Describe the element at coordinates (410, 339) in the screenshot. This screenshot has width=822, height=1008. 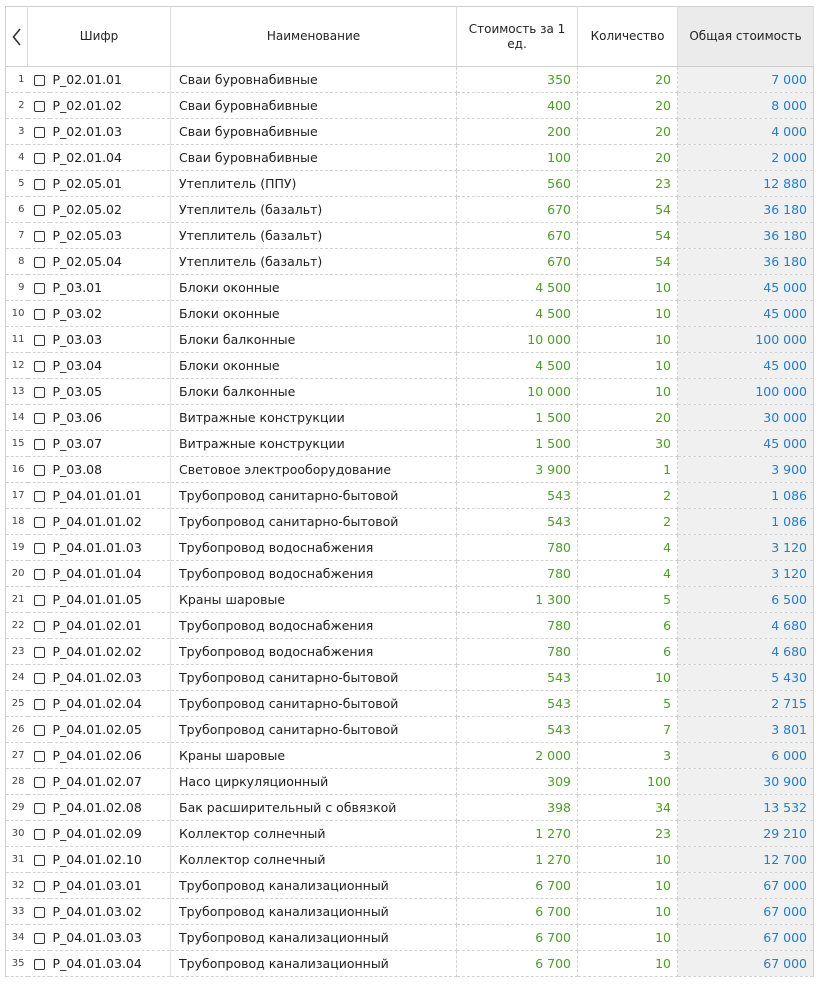
I see `table-row: 11 P_03.03 Блоки балконные 10 000 10 100 000` at that location.